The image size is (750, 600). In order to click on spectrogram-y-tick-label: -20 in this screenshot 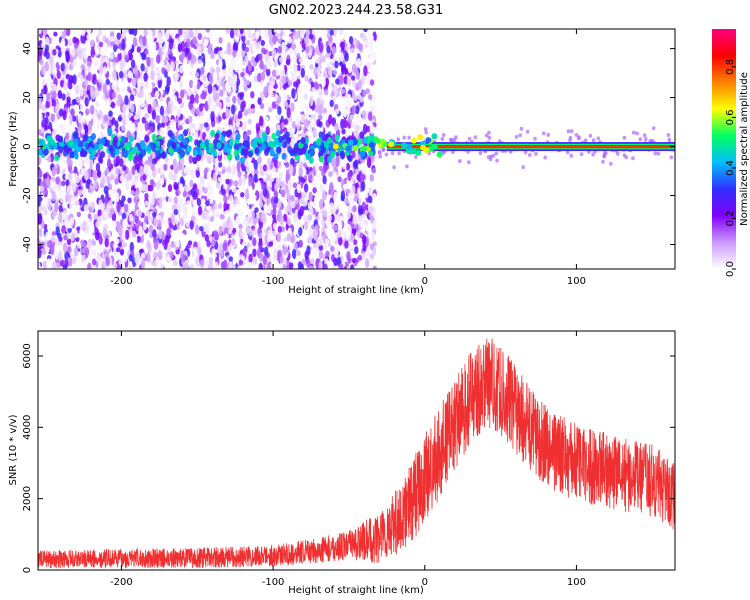, I will do `click(27, 195)`.